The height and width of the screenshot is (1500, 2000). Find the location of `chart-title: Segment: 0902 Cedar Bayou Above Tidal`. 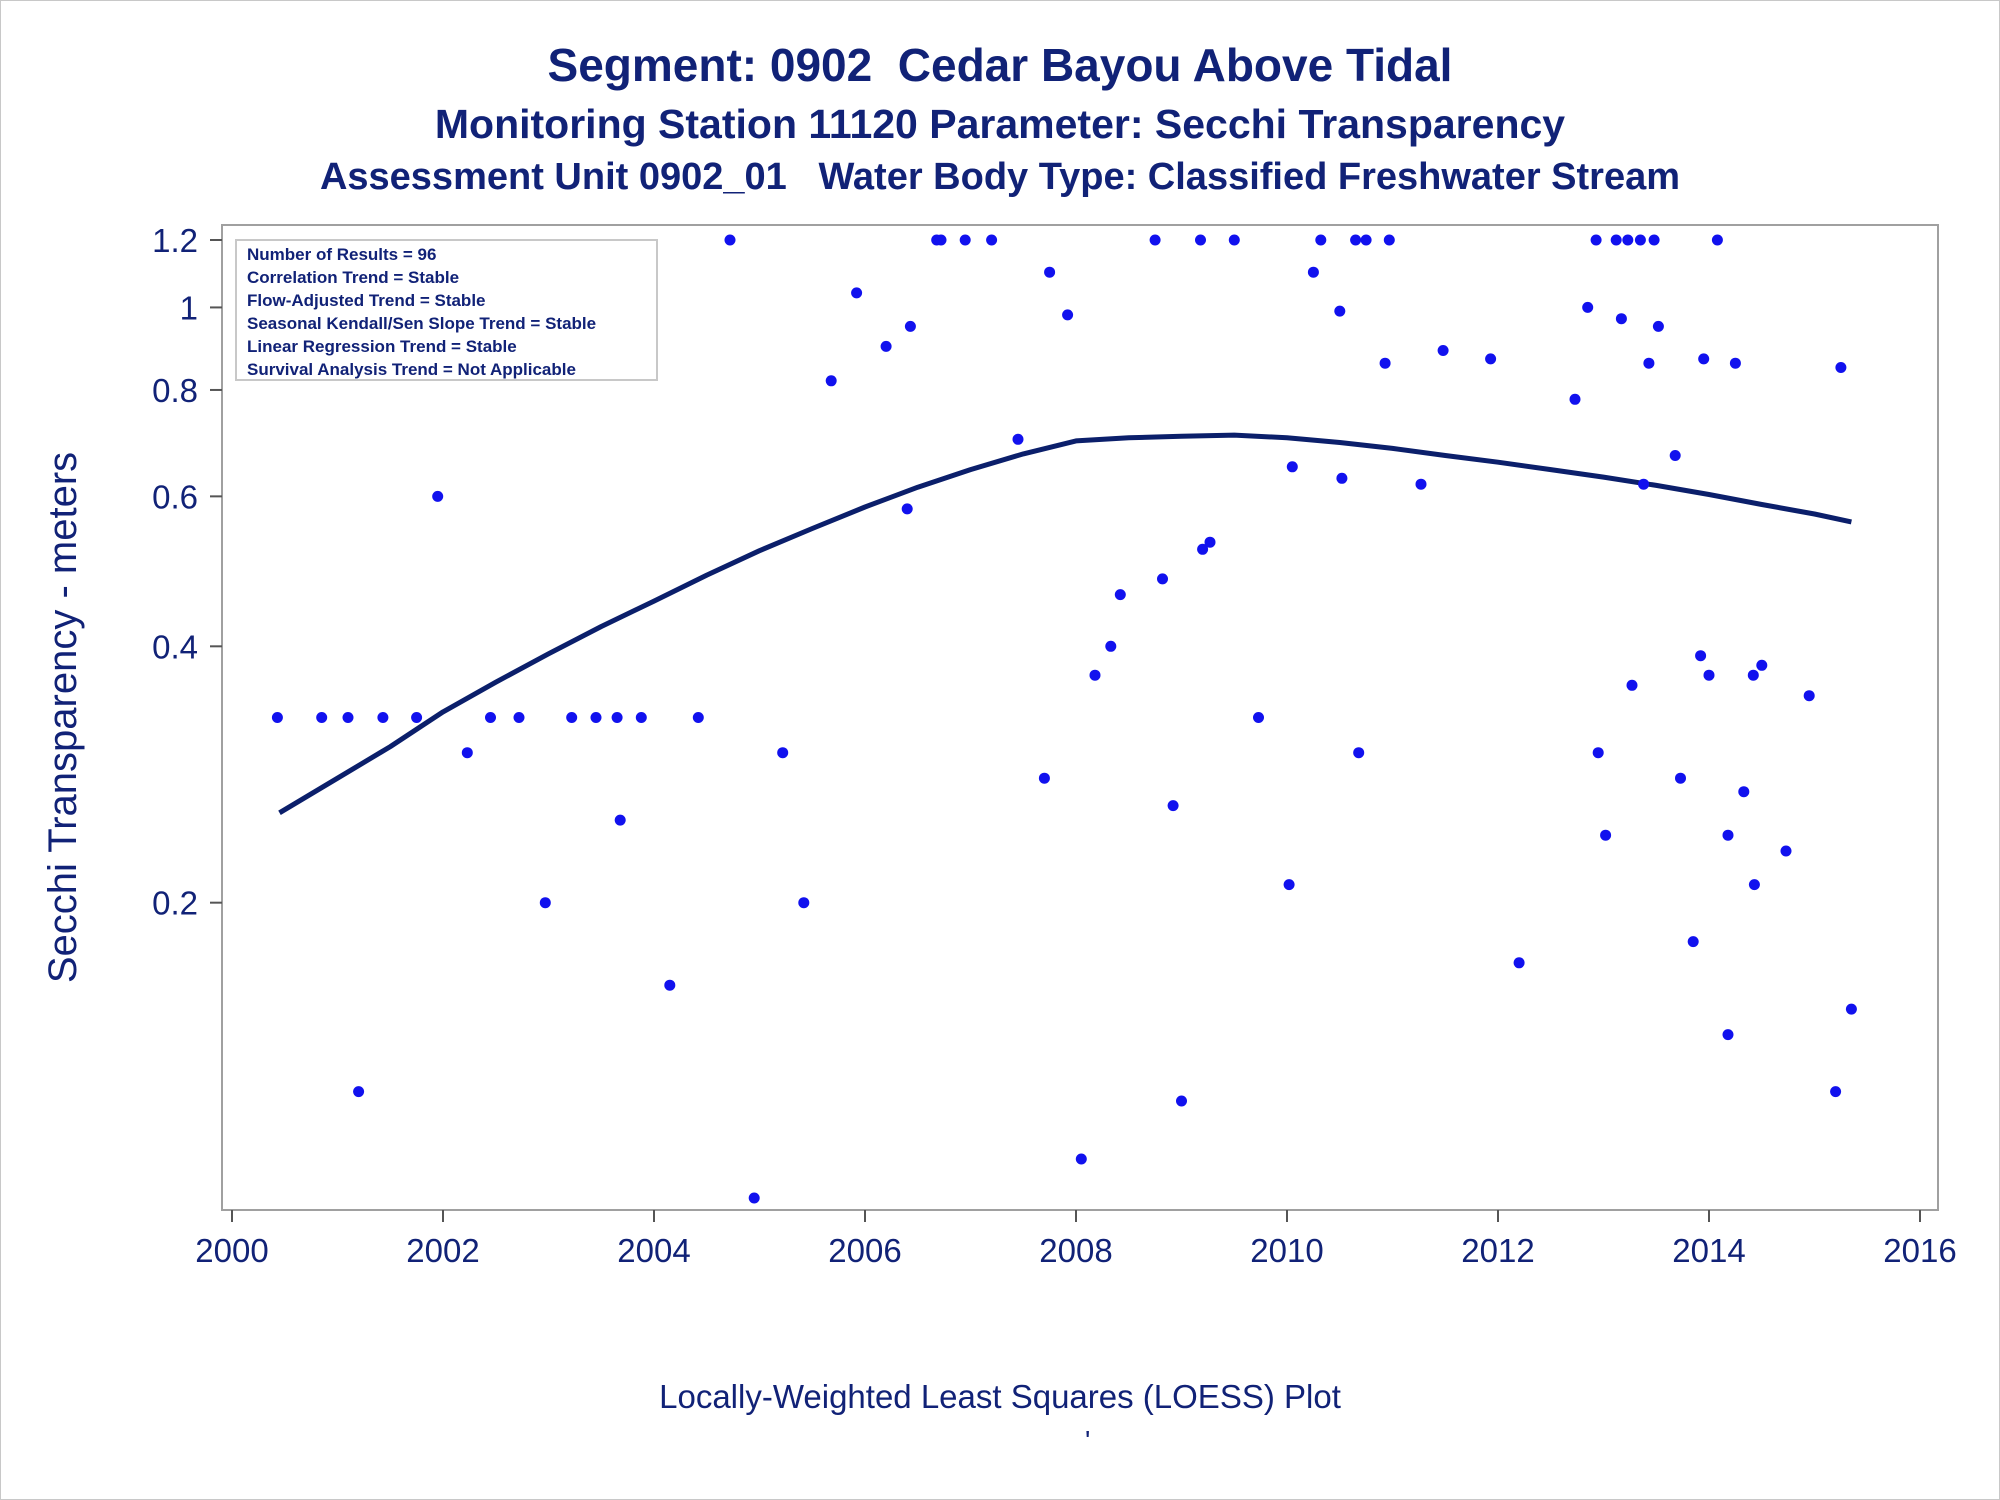

chart-title: Segment: 0902 Cedar Bayou Above Tidal is located at coordinates (1000, 65).